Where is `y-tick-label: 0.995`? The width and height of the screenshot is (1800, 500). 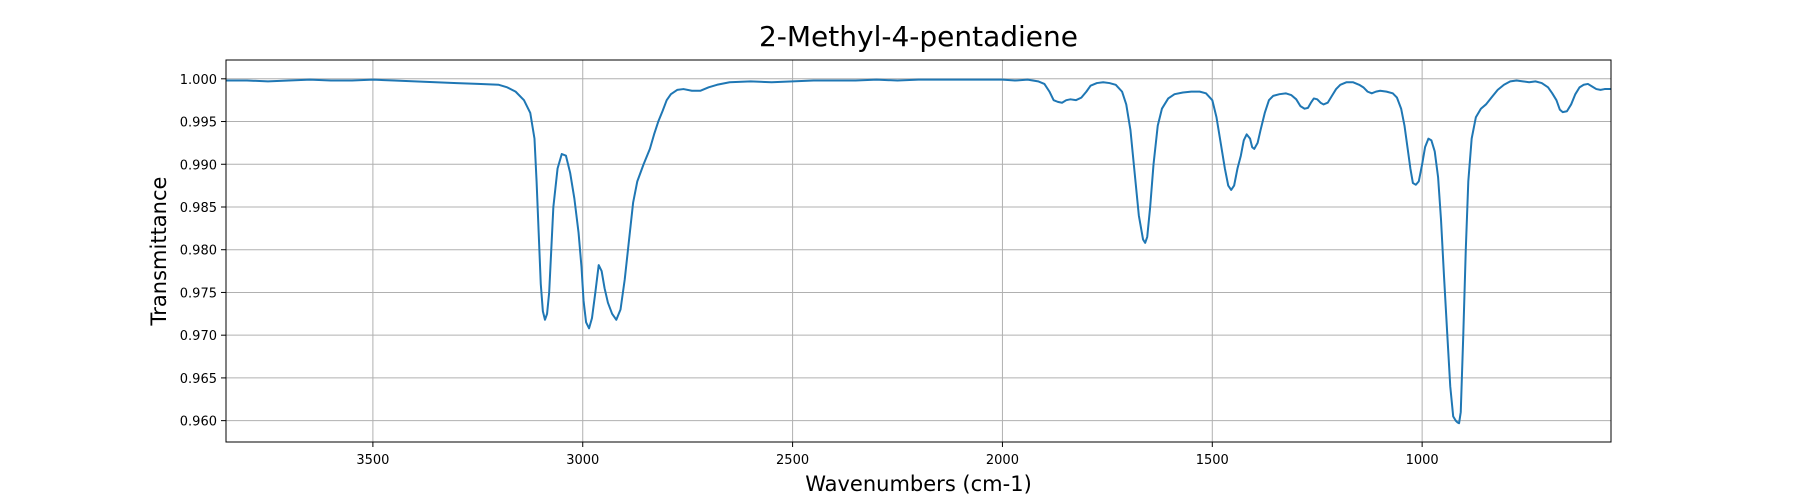
y-tick-label: 0.995 is located at coordinates (198, 123).